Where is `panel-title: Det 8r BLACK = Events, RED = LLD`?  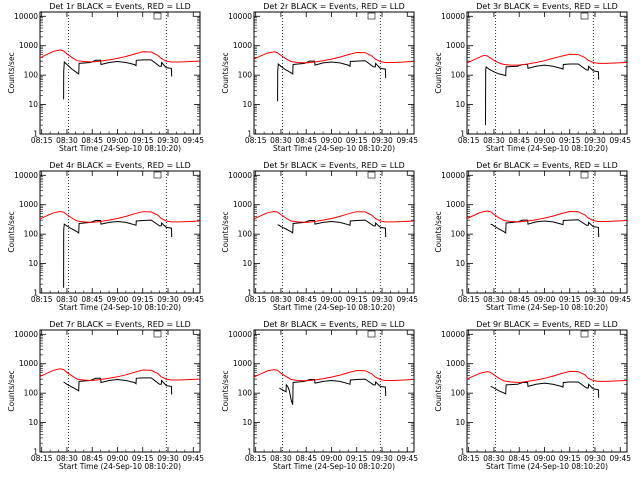
panel-title: Det 8r BLACK = Events, RED = LLD is located at coordinates (334, 324).